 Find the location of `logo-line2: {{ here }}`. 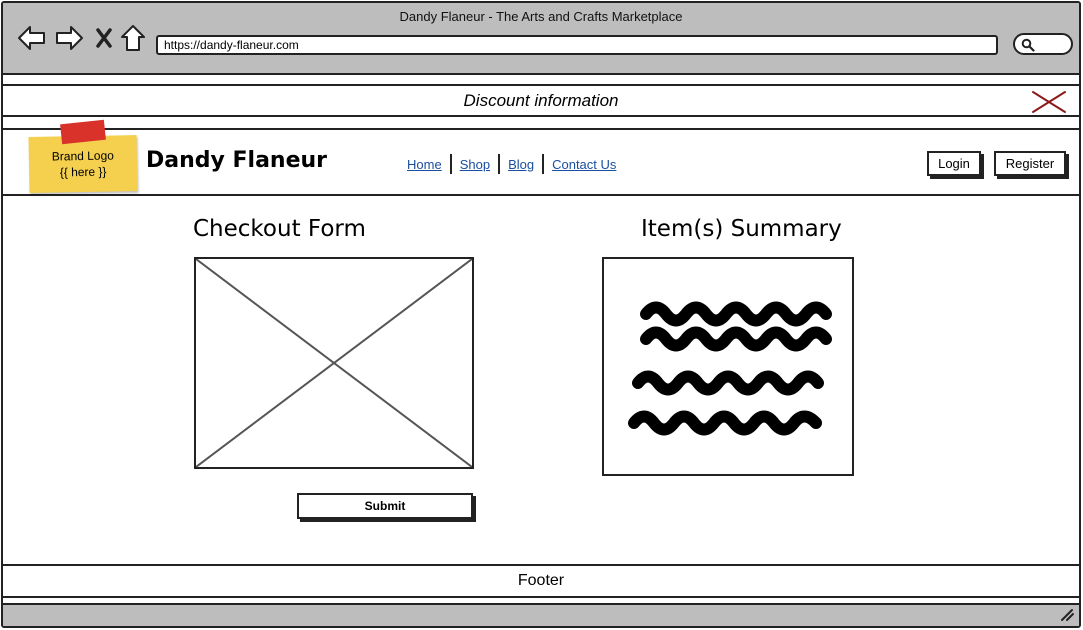

logo-line2: {{ here }} is located at coordinates (83, 172).